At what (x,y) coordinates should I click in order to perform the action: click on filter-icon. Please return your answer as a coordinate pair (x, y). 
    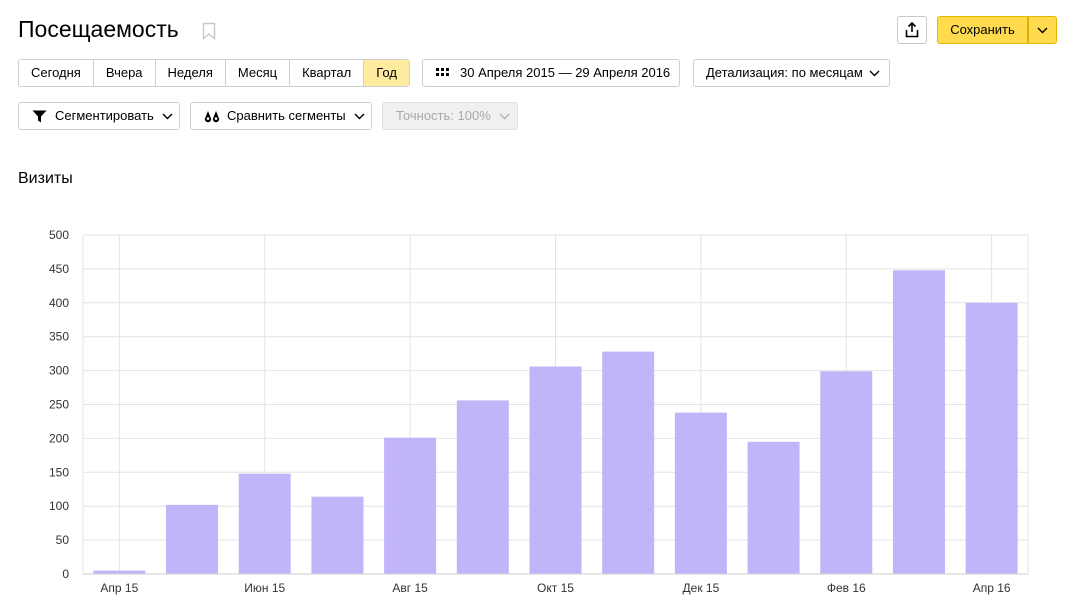
    Looking at the image, I should click on (39, 116).